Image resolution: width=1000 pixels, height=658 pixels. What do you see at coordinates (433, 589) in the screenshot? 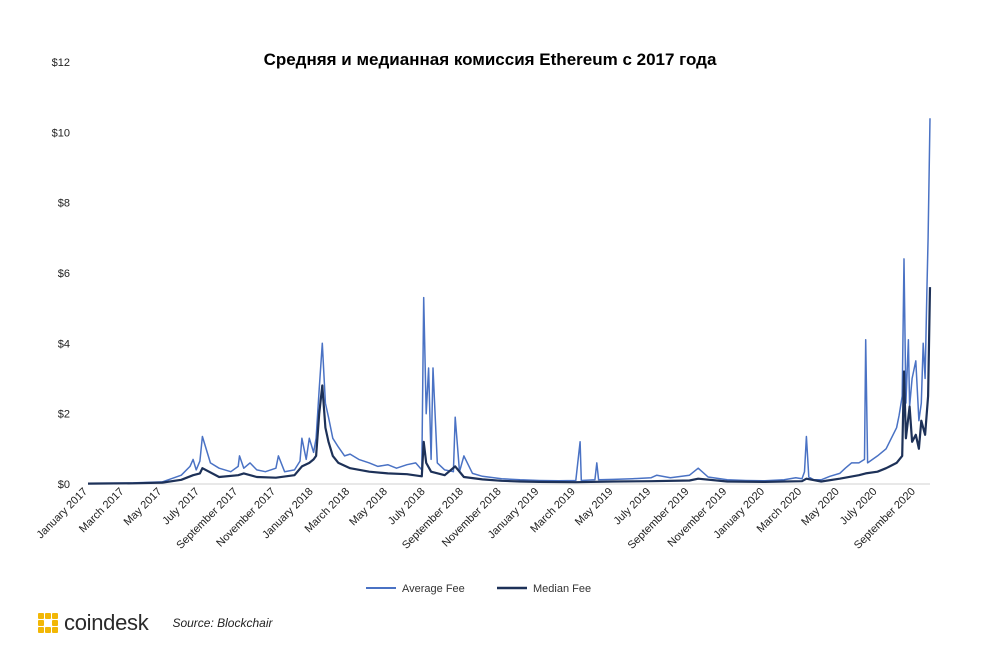
I see `legend-label-average-fee: Average Fee` at bounding box center [433, 589].